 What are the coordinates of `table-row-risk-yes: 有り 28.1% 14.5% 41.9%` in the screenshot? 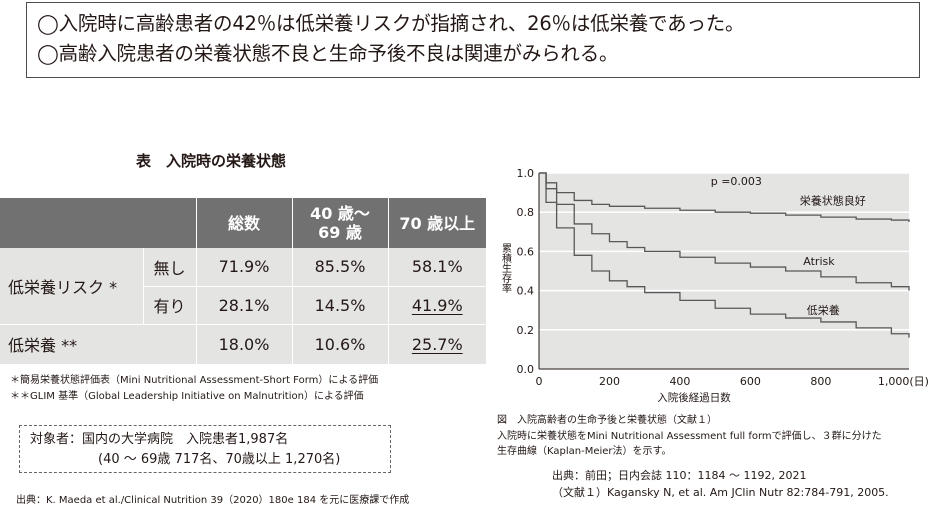 It's located at (243, 305).